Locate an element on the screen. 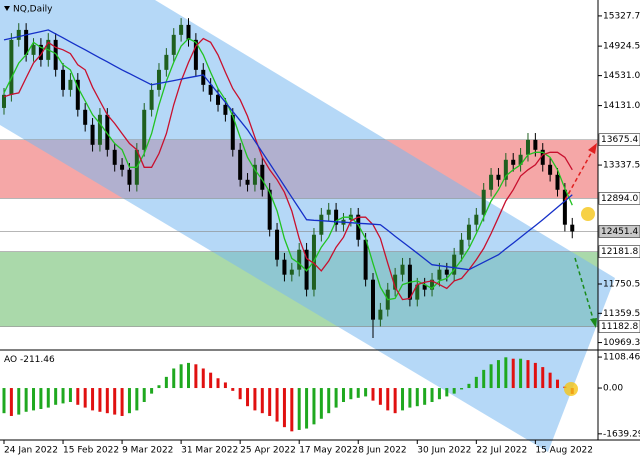  x-tick-label: 22 Jul 2022 is located at coordinates (501, 451).